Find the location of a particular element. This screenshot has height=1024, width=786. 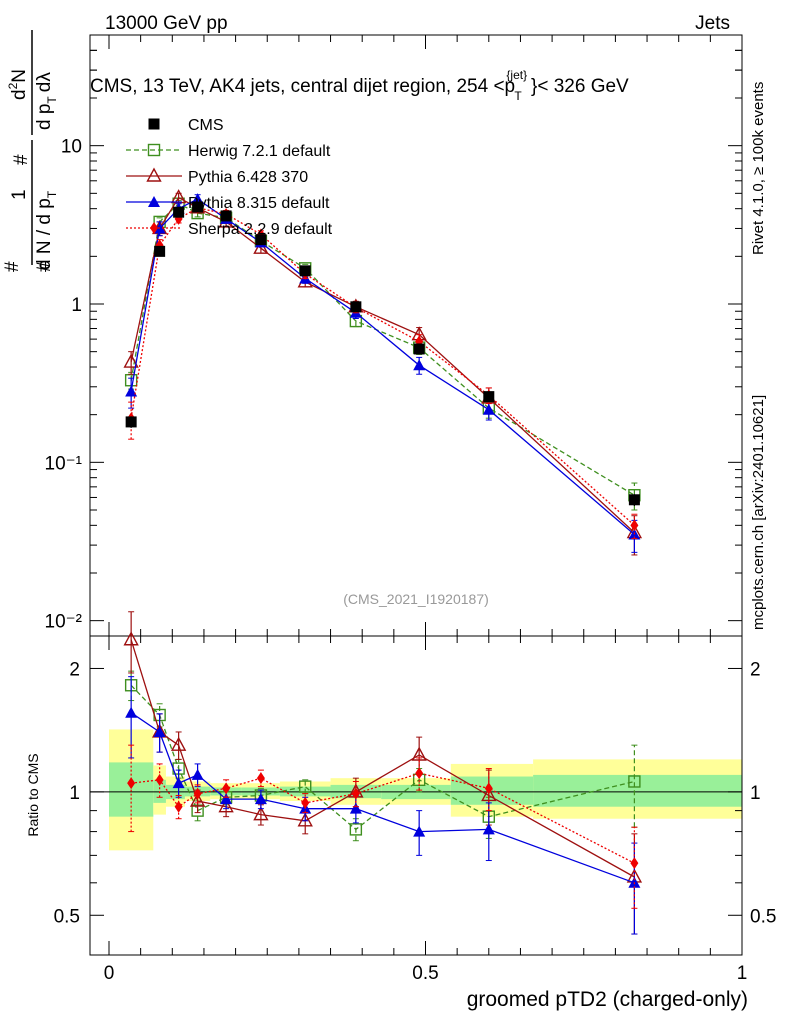

ylabel-hash-bottom: # is located at coordinates (44, 266).